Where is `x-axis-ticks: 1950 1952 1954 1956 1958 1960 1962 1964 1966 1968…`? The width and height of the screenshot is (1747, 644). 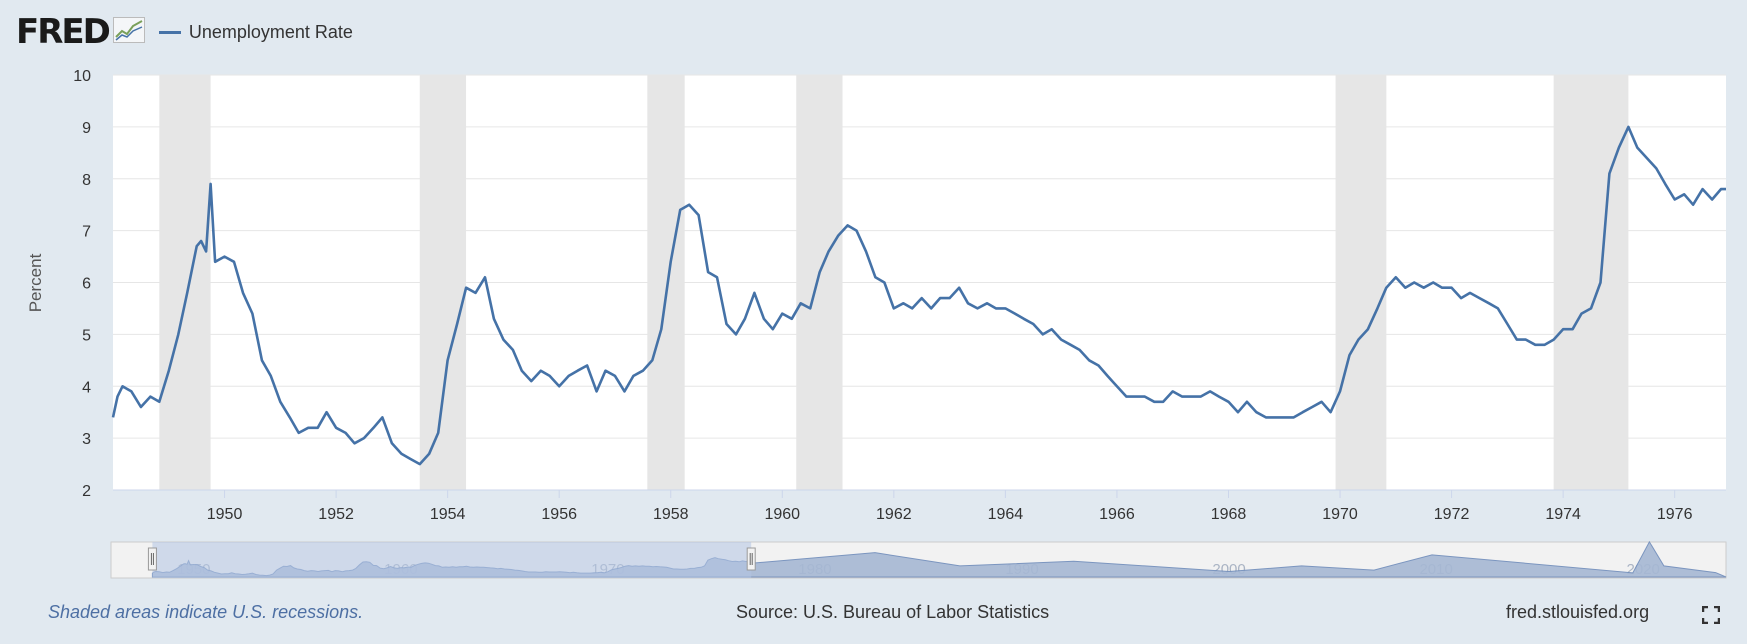 x-axis-ticks: 1950 1952 1954 1956 1958 1960 1962 1964 1966 1968… is located at coordinates (950, 506).